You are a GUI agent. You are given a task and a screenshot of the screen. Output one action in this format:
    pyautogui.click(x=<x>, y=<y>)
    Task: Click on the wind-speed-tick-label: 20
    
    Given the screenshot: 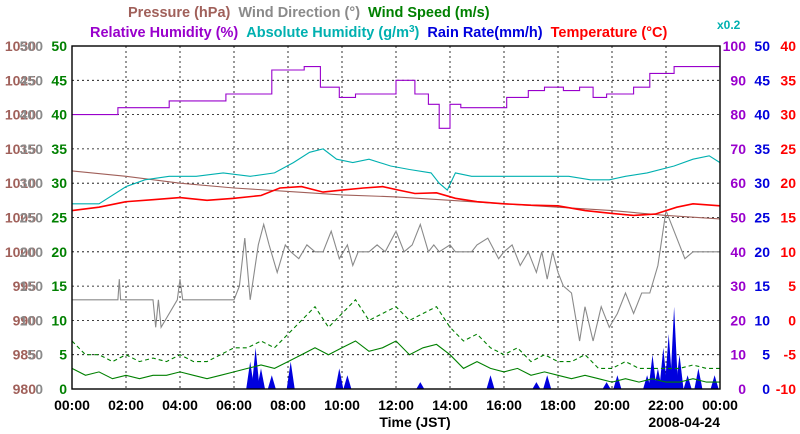 What is the action you would take?
    pyautogui.click(x=59, y=252)
    